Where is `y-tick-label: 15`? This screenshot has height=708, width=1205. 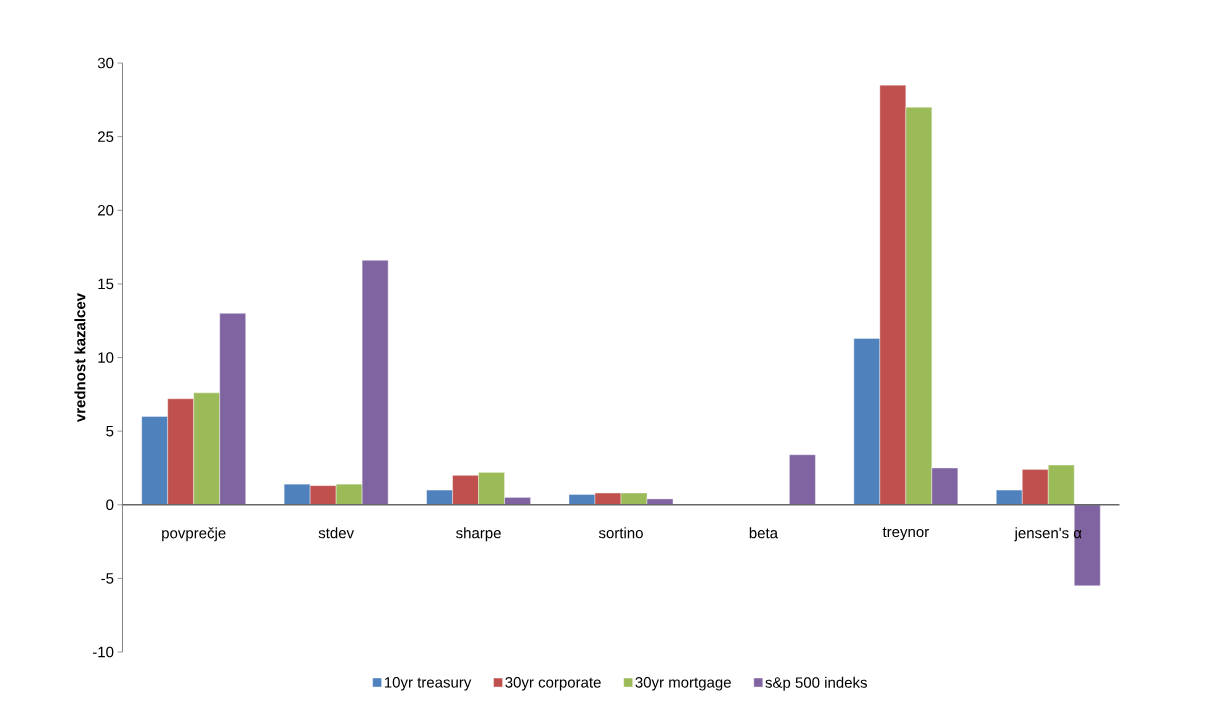 y-tick-label: 15 is located at coordinates (106, 284).